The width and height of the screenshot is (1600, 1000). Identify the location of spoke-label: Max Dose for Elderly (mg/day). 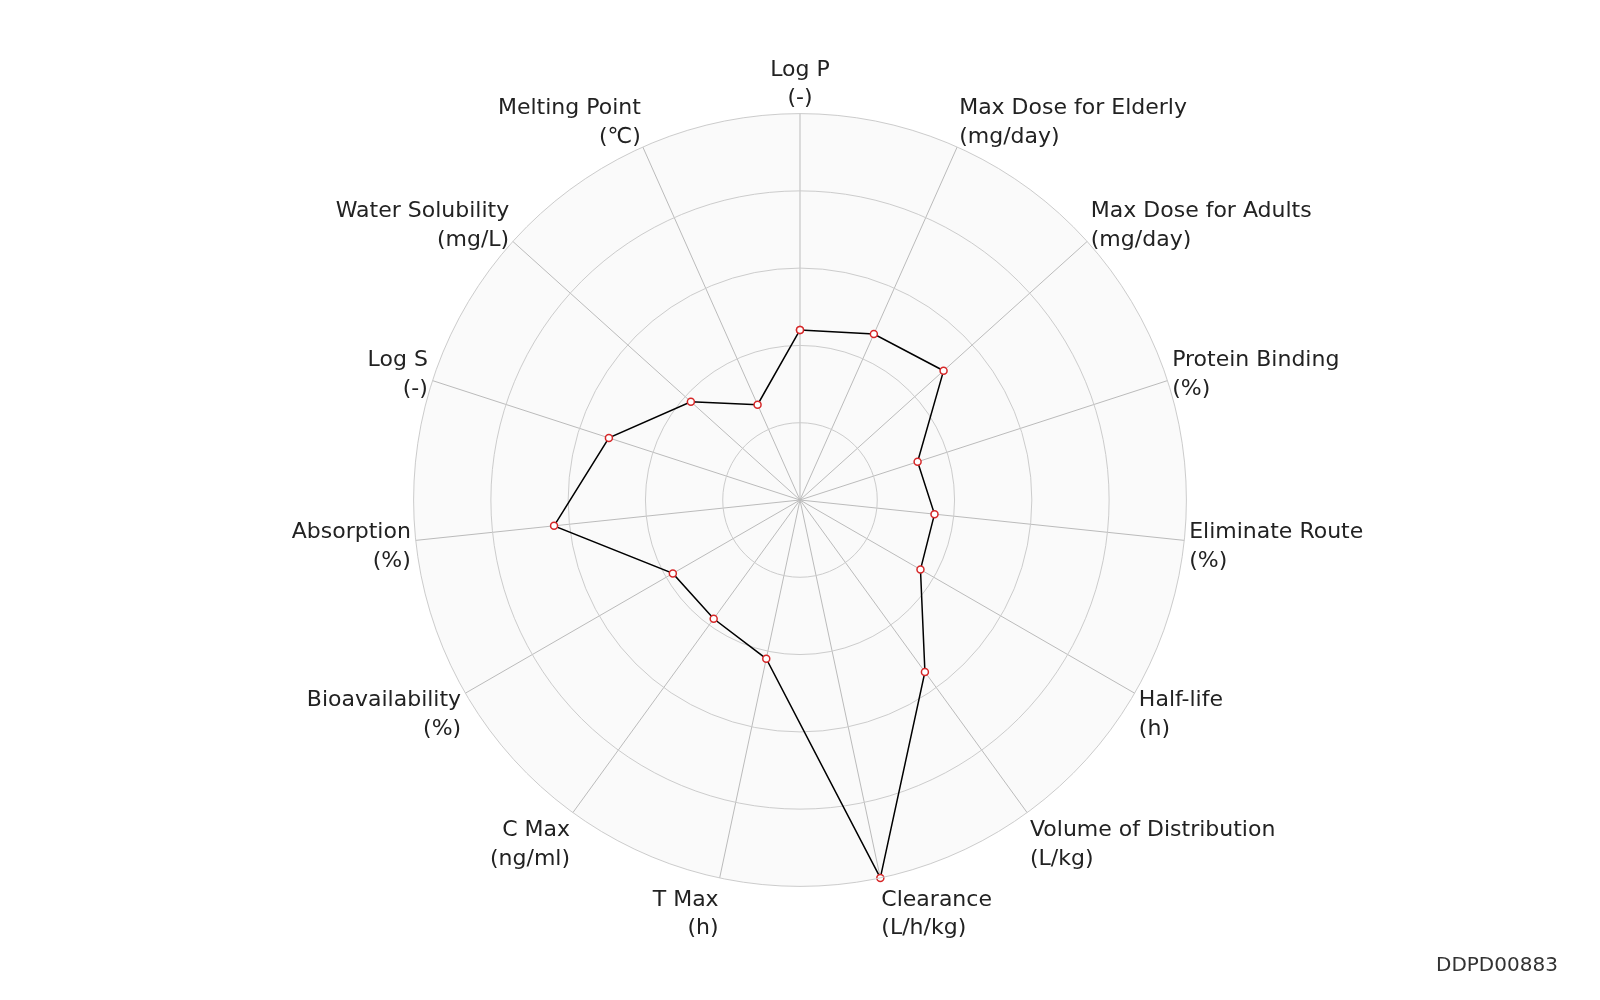
(1073, 121).